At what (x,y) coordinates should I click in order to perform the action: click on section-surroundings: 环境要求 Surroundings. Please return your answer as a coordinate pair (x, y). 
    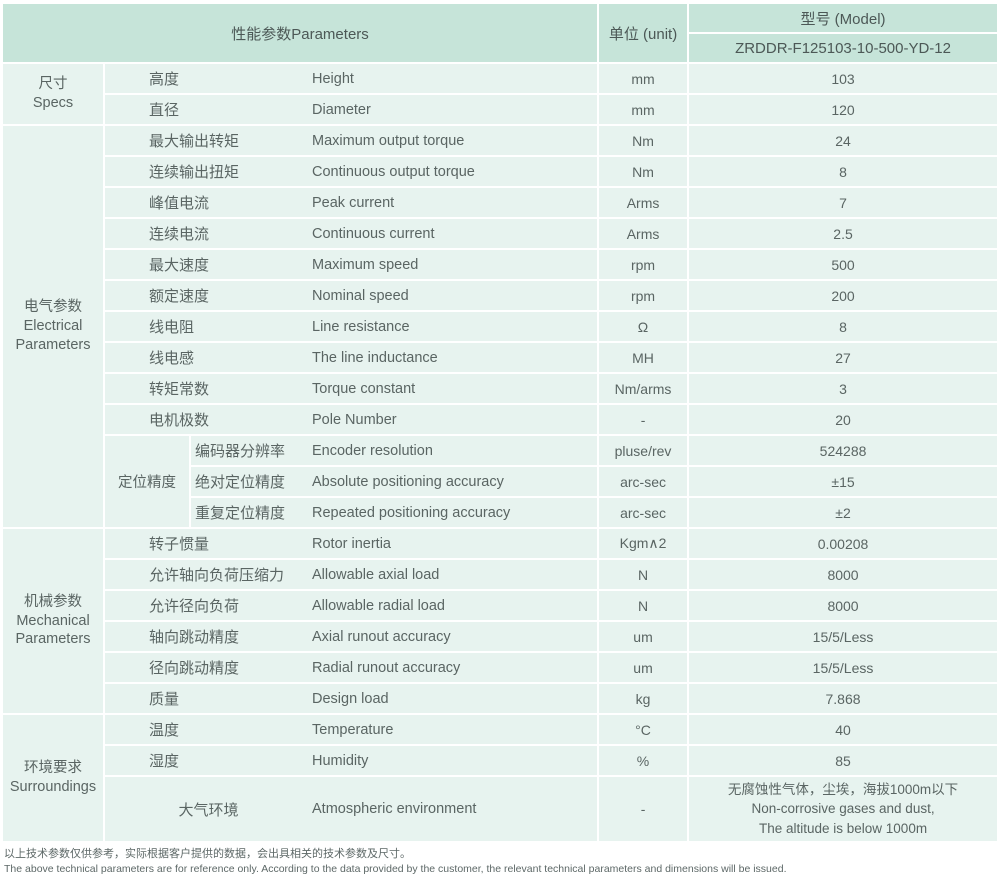
    Looking at the image, I should click on (53, 778).